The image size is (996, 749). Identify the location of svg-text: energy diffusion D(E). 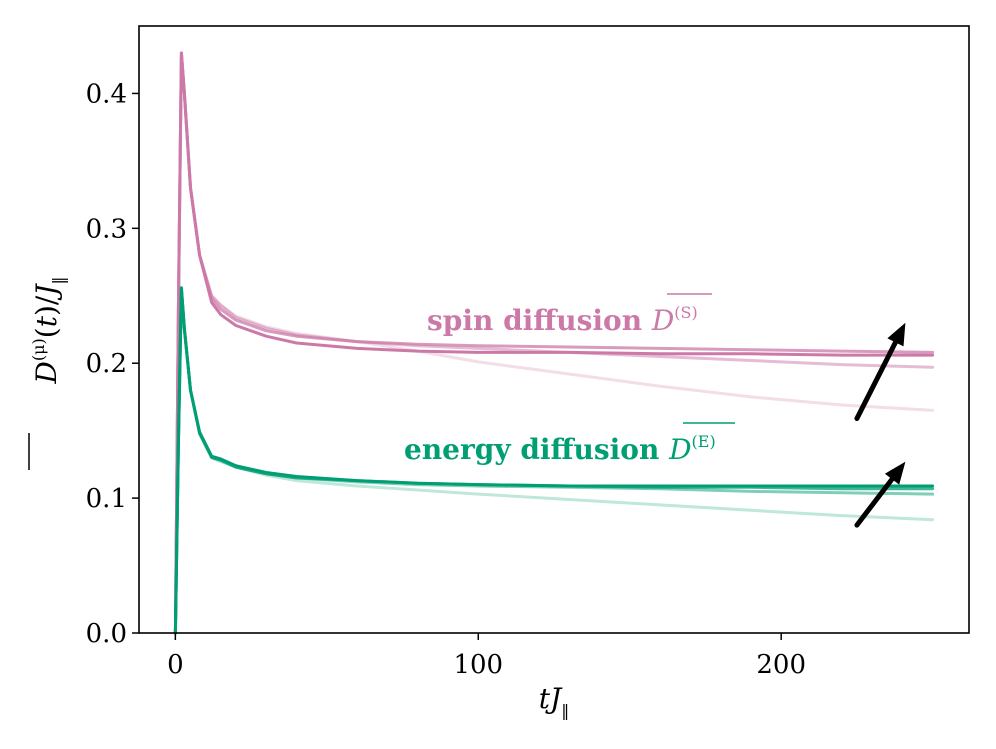
(560, 449).